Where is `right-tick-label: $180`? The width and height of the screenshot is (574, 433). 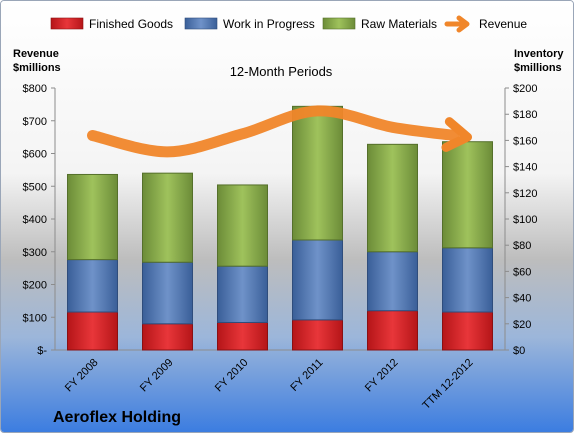 right-tick-label: $180 is located at coordinates (525, 115).